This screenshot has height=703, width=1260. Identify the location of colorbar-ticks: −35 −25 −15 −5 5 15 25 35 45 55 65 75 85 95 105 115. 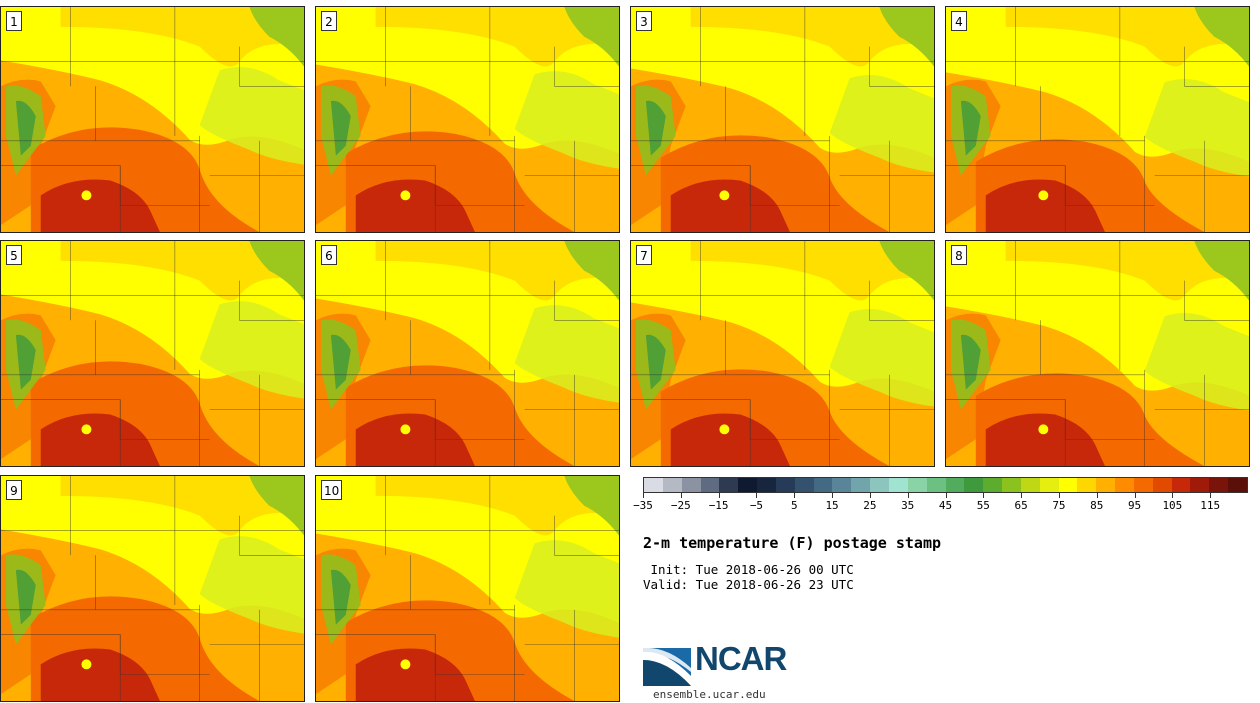
(940, 504).